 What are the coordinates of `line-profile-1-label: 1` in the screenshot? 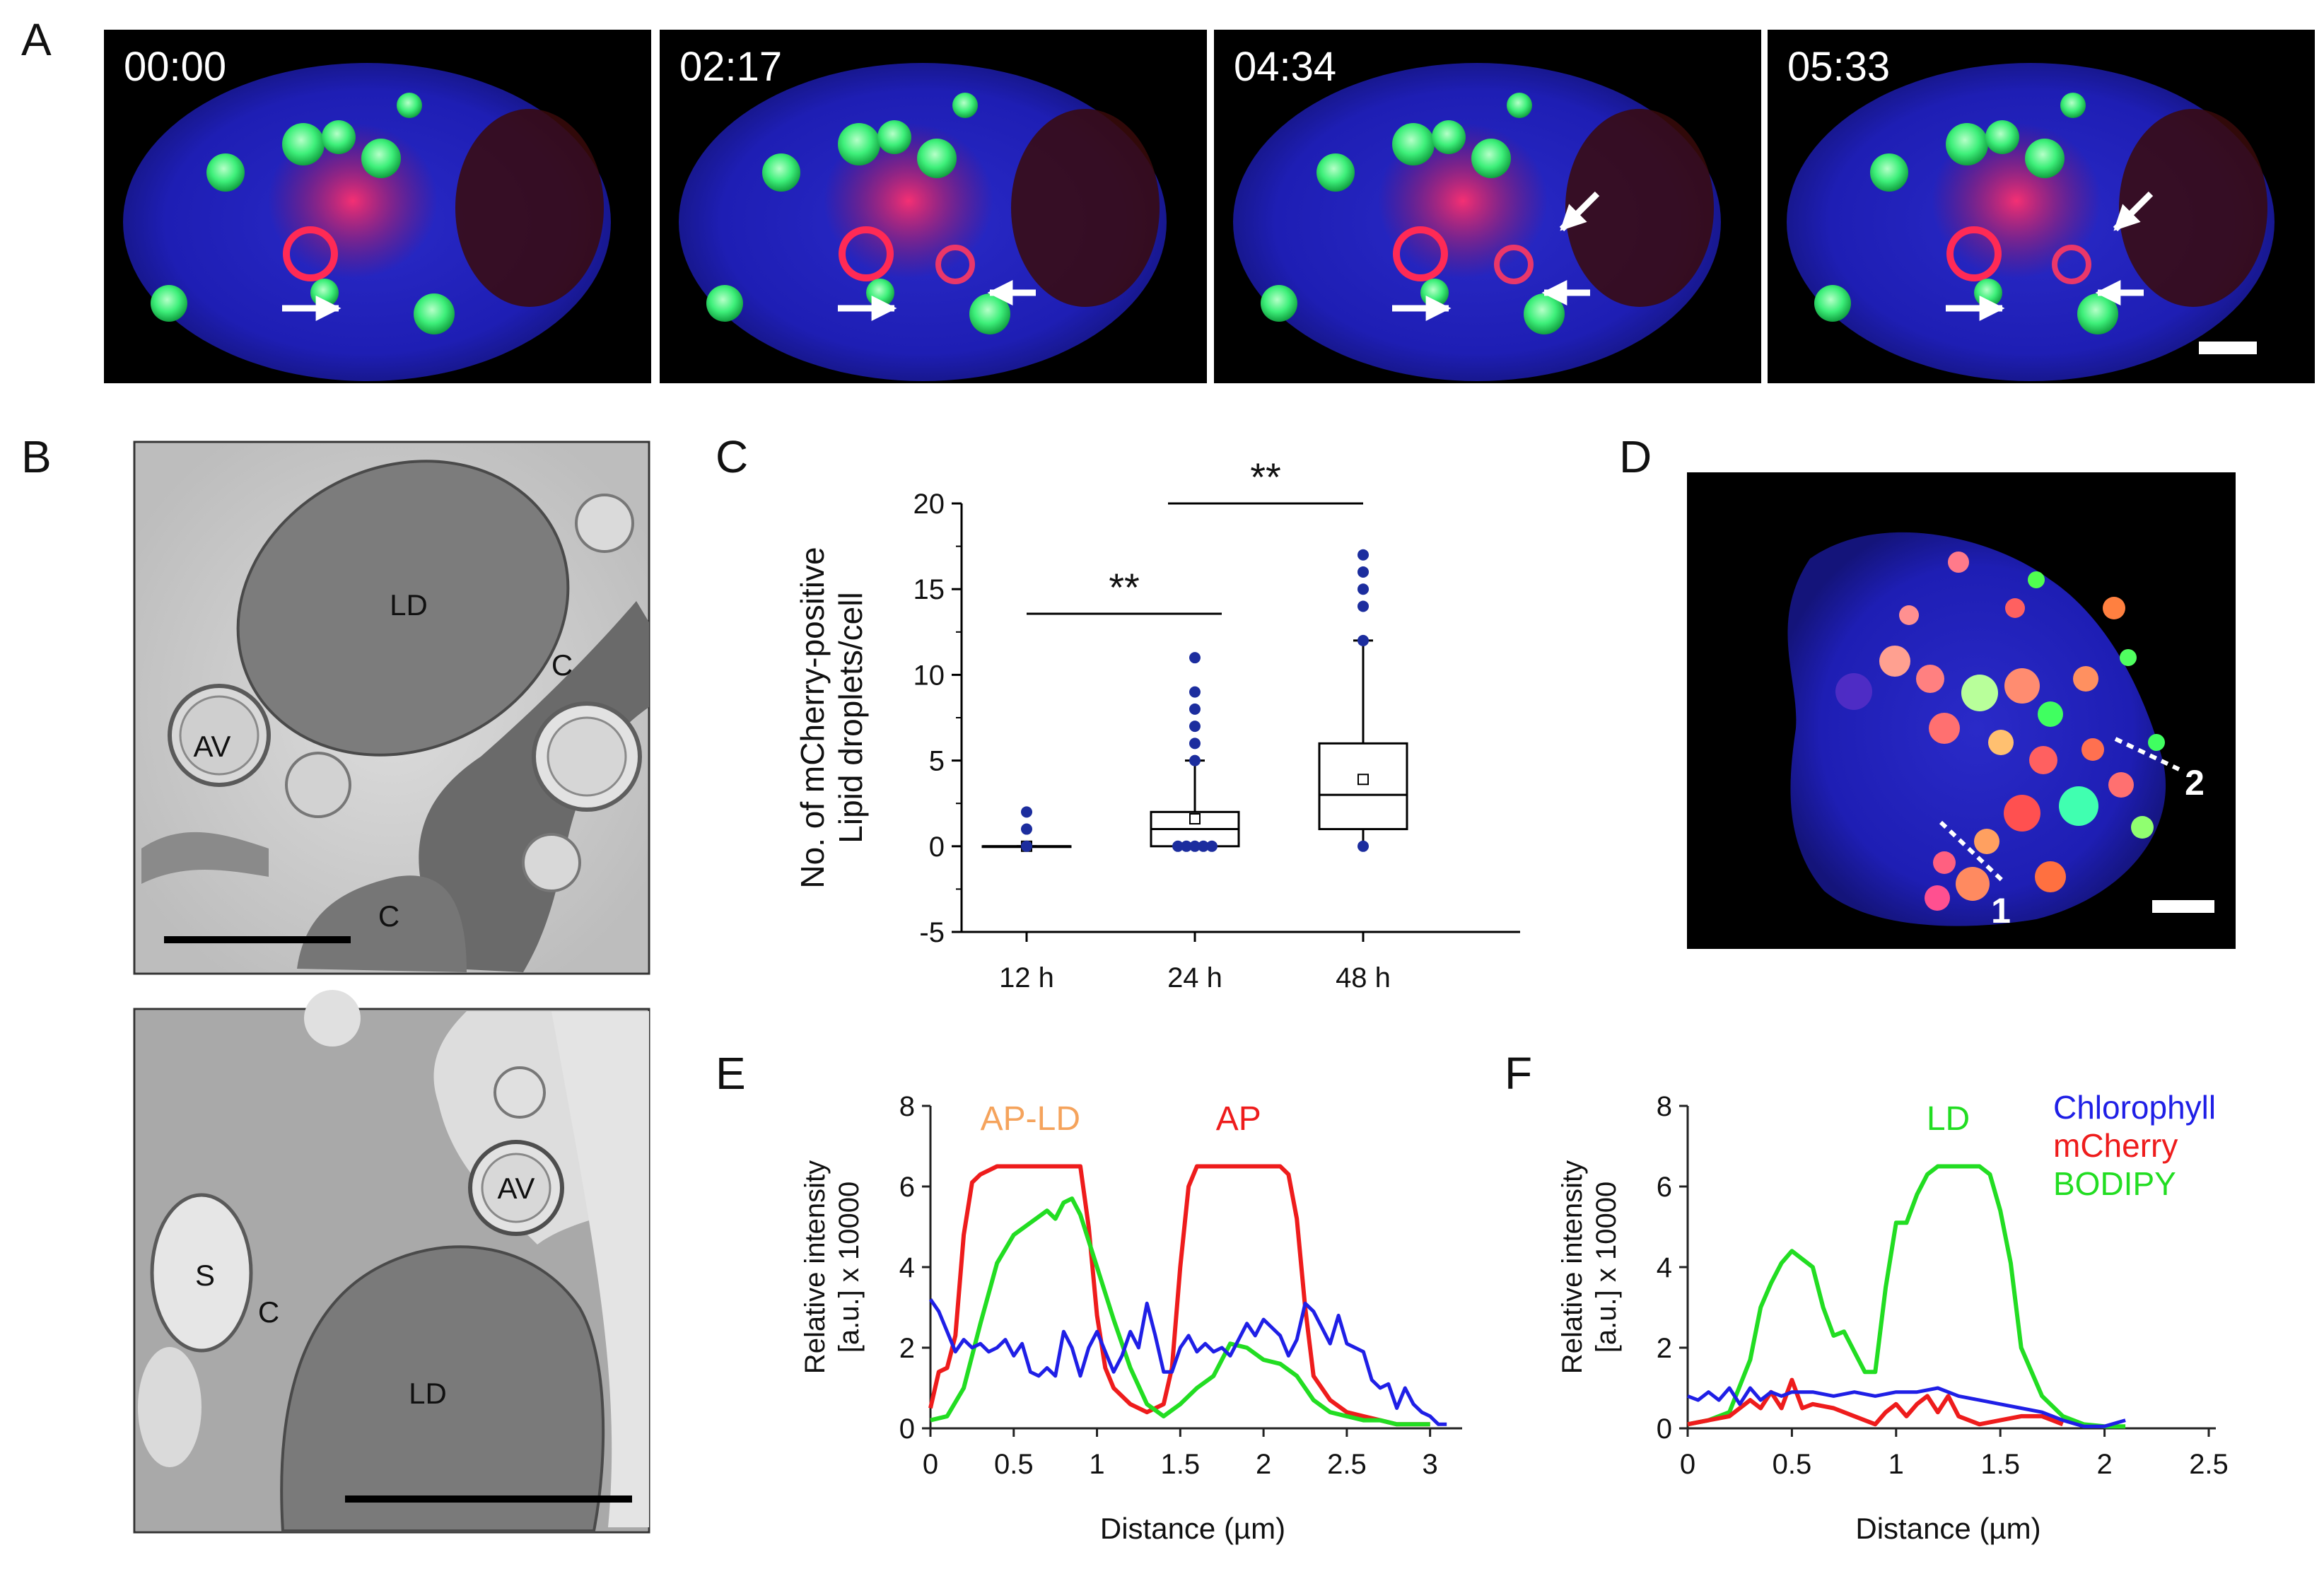 It's located at (2001, 911).